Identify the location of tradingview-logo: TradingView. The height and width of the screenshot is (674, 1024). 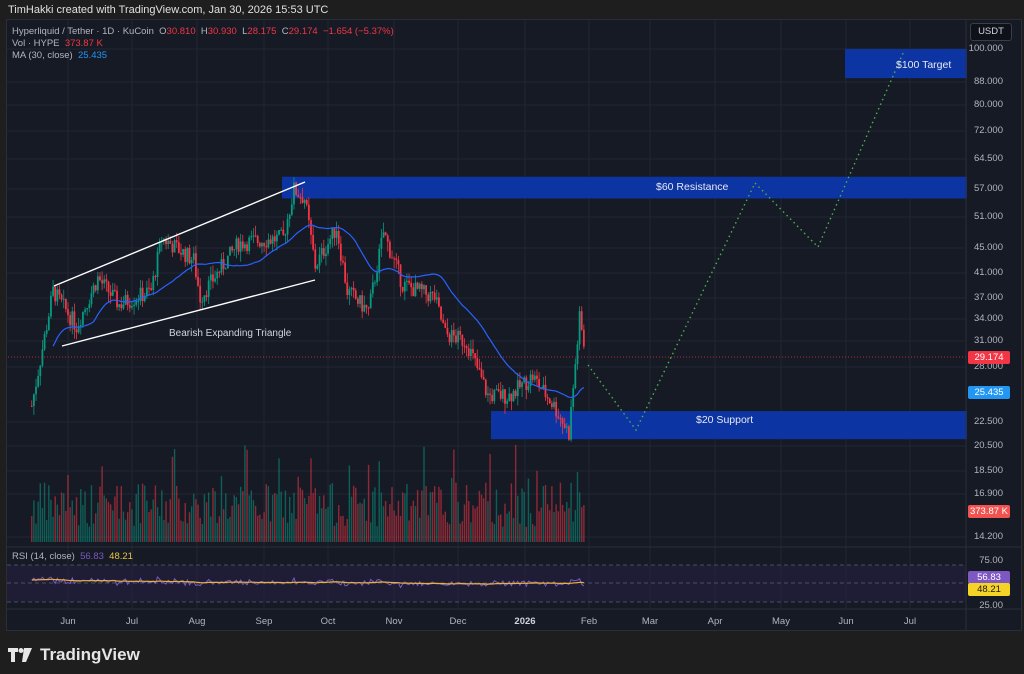
(74, 655).